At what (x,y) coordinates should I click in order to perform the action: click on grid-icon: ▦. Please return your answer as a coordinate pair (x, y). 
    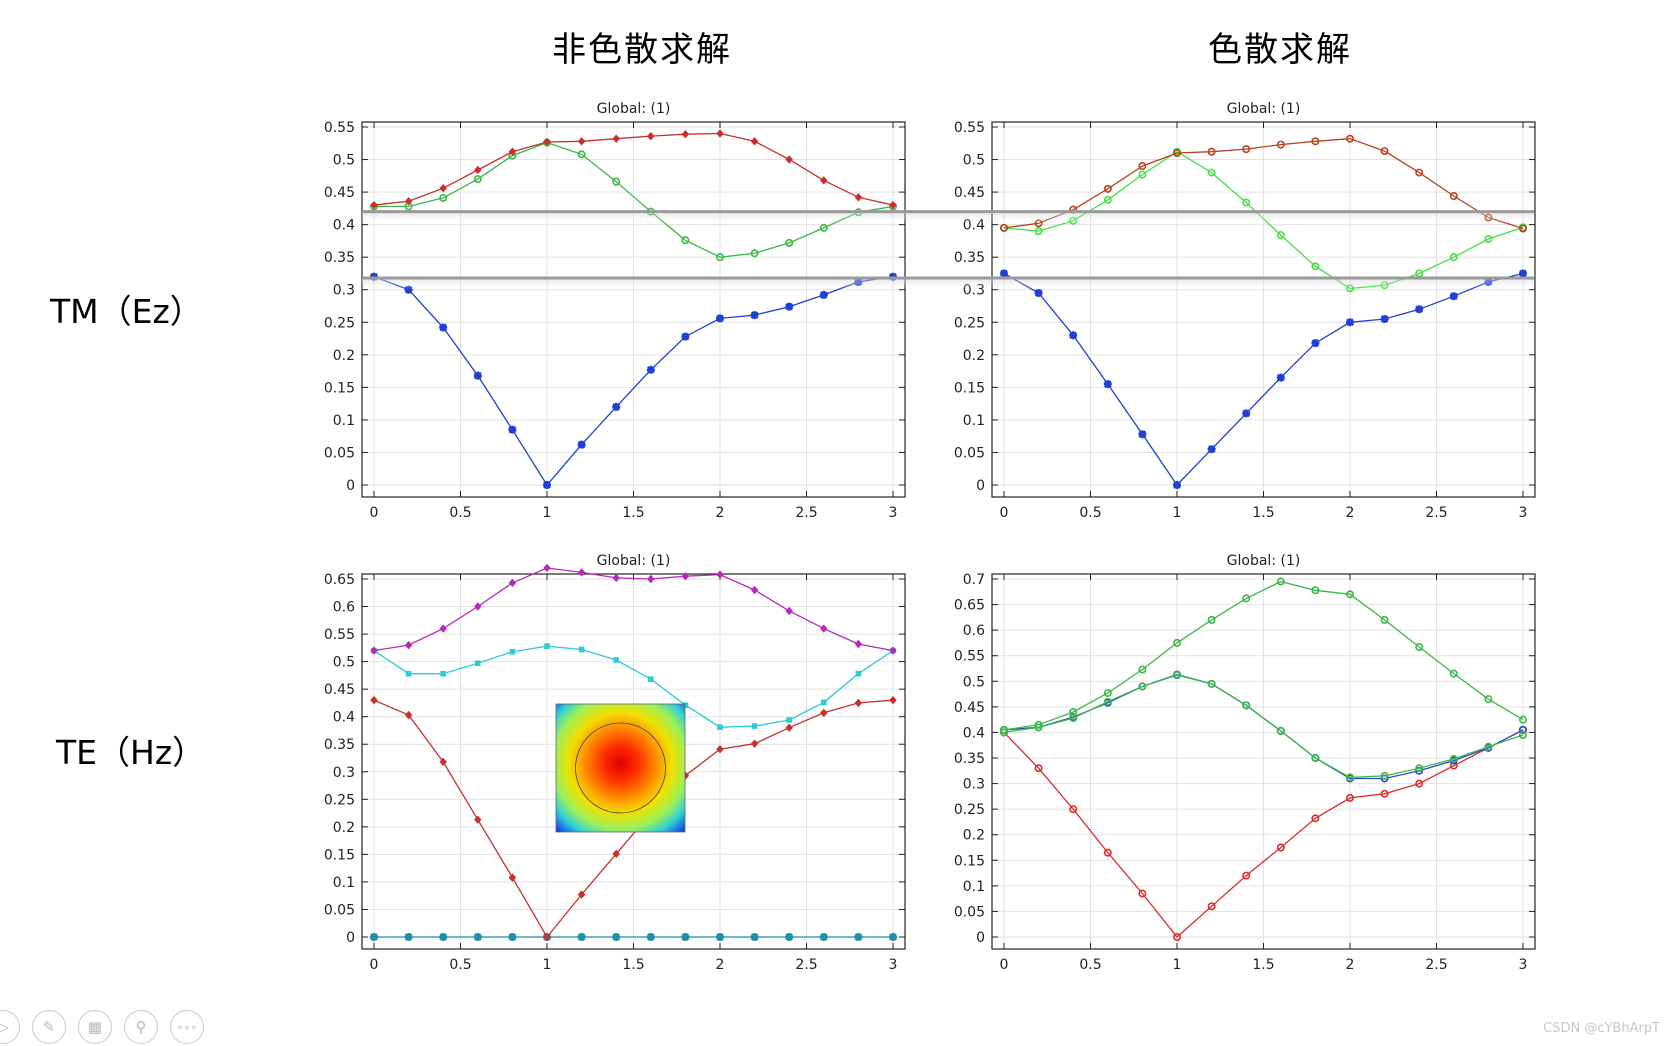
    Looking at the image, I should click on (95, 1027).